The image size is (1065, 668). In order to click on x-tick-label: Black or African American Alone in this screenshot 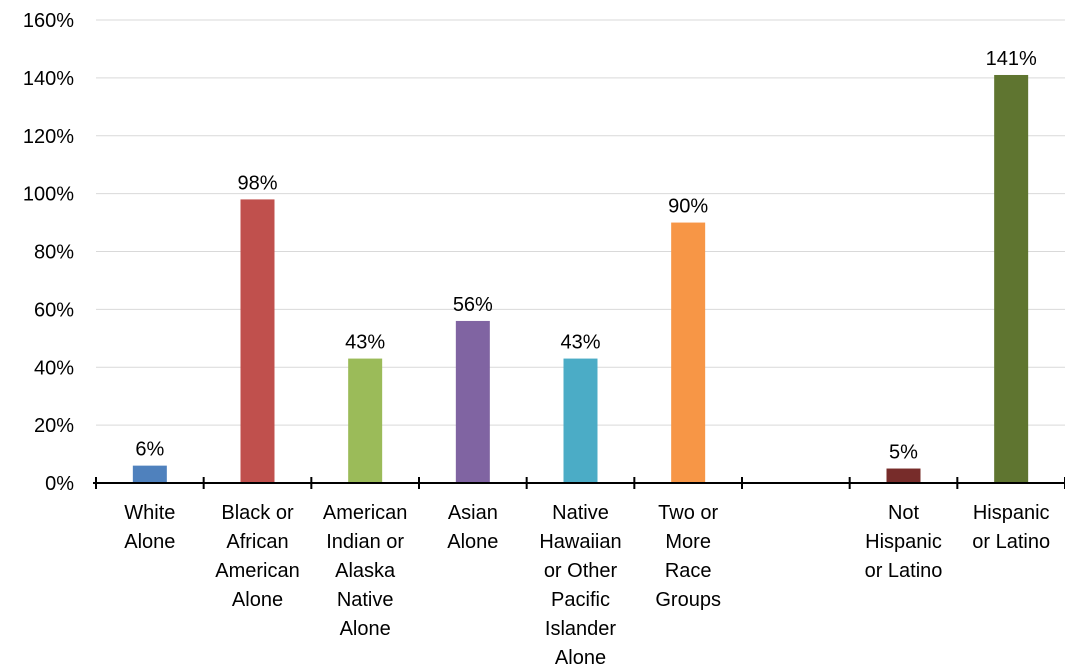, I will do `click(257, 556)`.